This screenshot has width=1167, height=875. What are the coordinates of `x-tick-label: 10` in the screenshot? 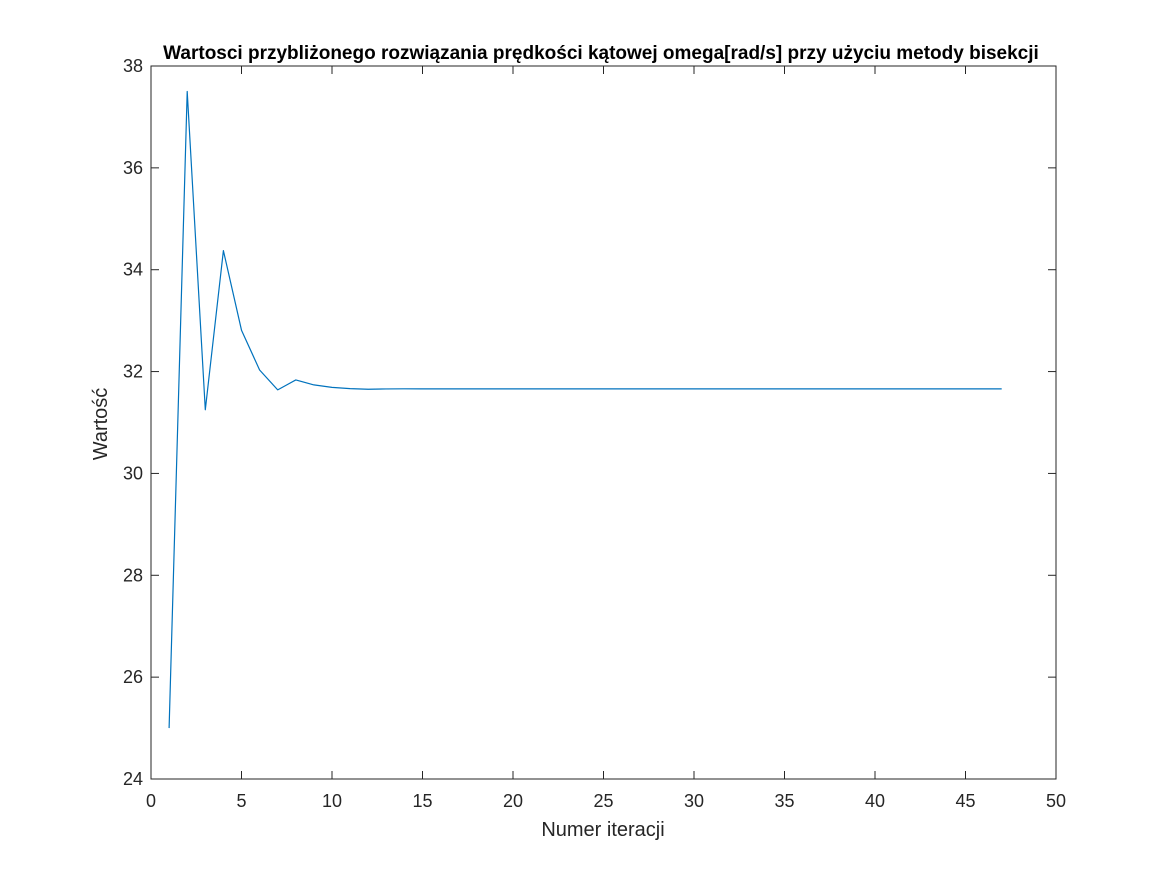 It's located at (332, 801).